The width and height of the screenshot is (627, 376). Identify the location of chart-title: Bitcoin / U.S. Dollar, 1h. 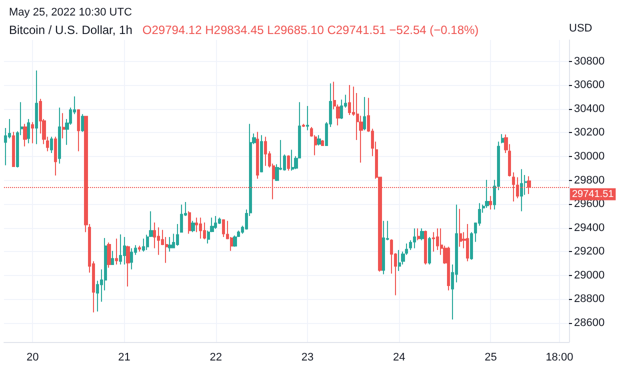
(70, 30).